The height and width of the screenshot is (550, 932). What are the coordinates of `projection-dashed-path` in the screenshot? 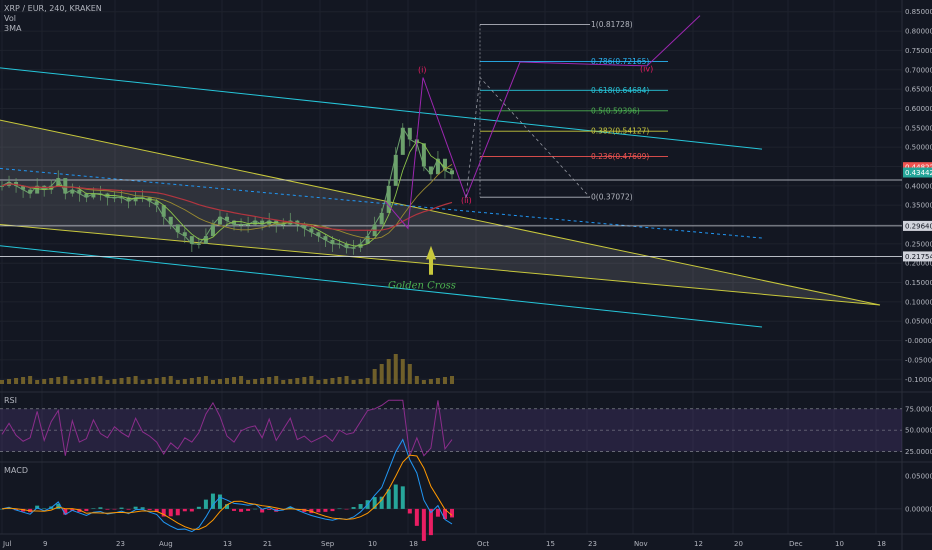 It's located at (528, 137).